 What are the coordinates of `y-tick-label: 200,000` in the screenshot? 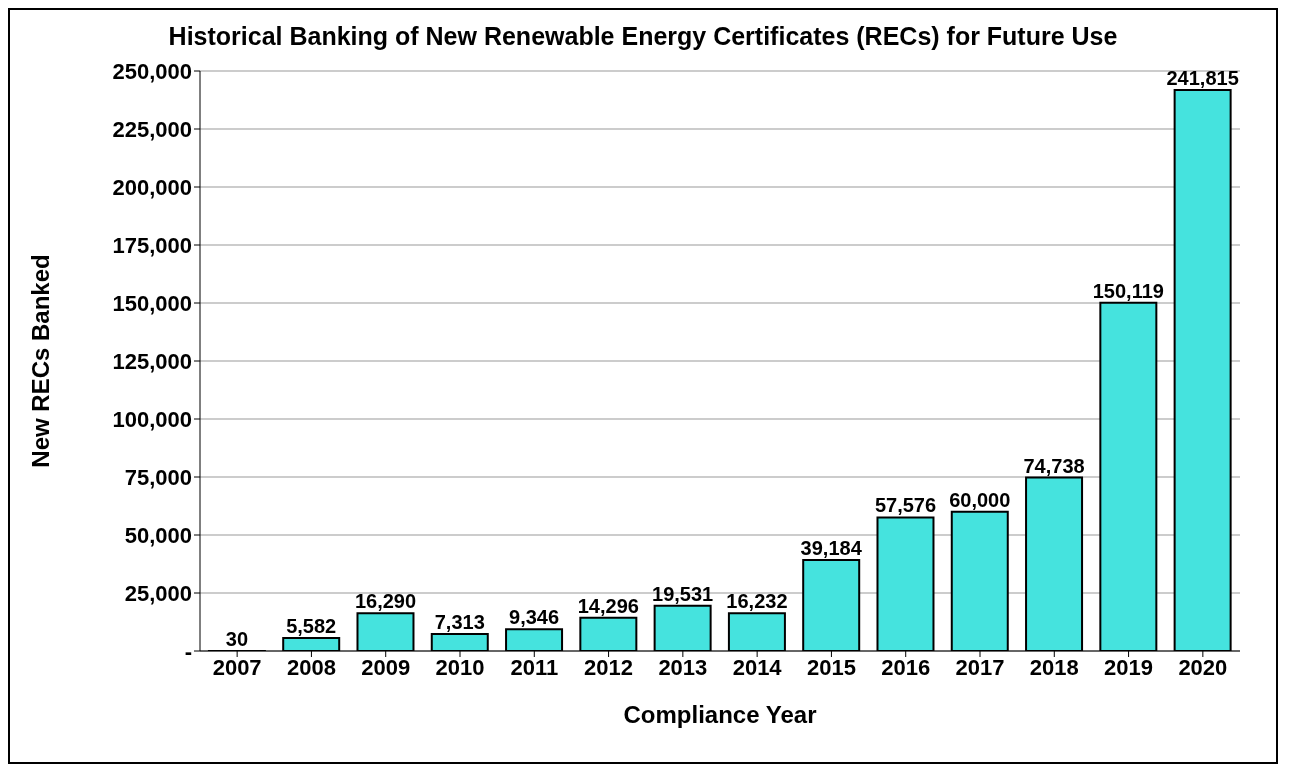 It's located at (152, 187).